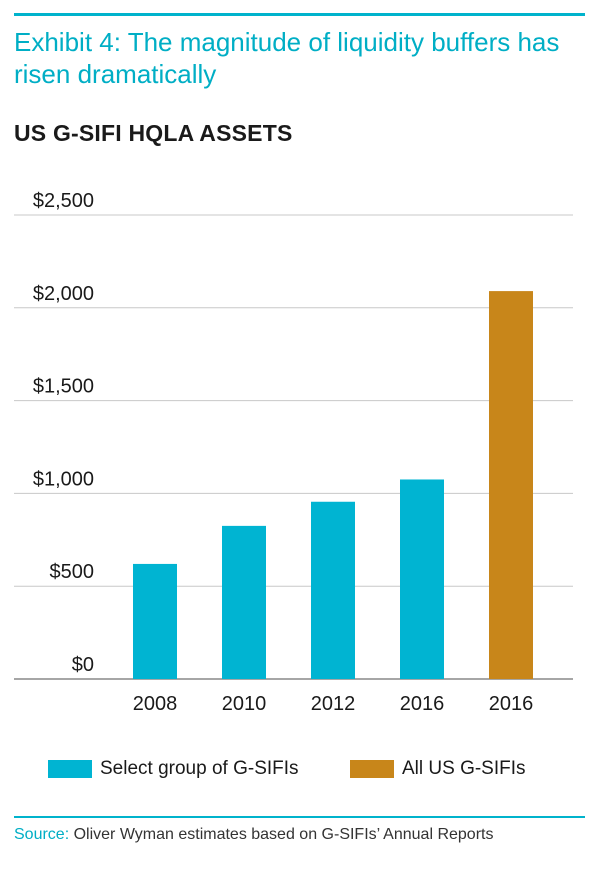  I want to click on y-tick-label: $1,500, so click(63, 387).